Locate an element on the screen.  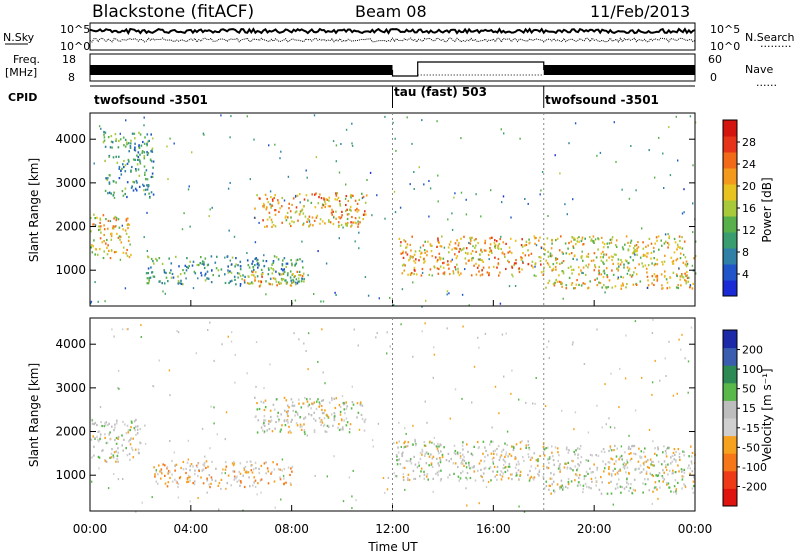
freq-left-tick-top: 18 is located at coordinates (69, 59).